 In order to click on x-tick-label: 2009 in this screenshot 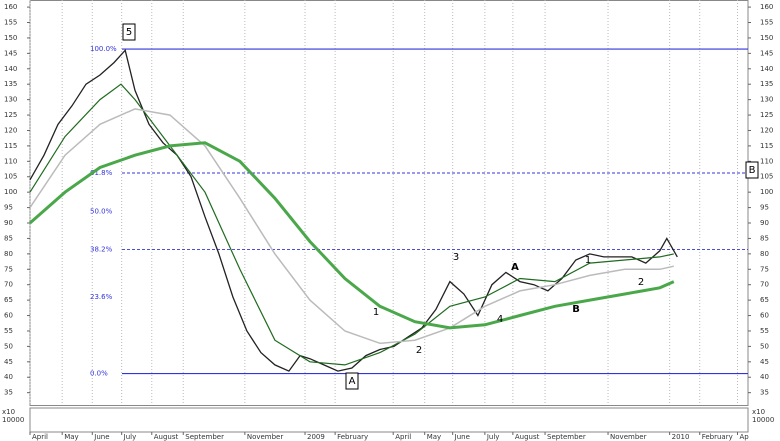, I will do `click(316, 437)`.